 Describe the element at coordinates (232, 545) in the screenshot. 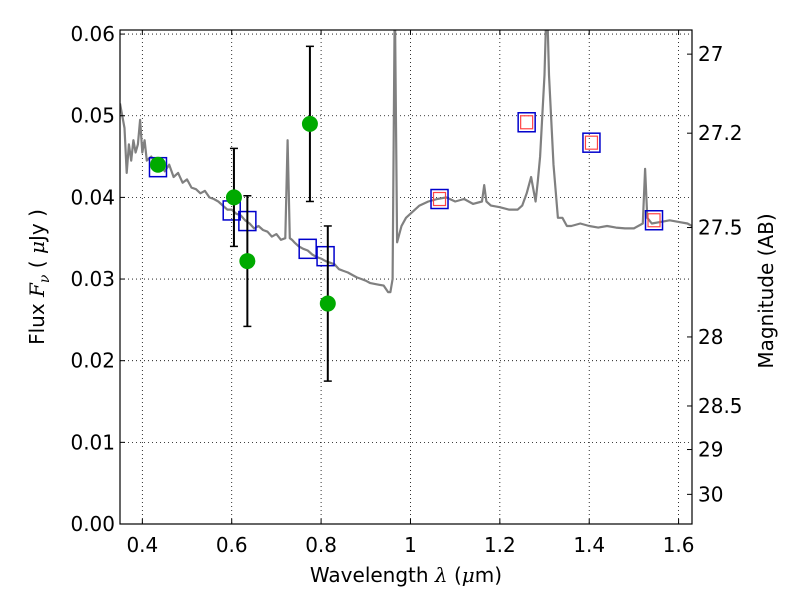

I see `x-tick-label: 0.6` at that location.